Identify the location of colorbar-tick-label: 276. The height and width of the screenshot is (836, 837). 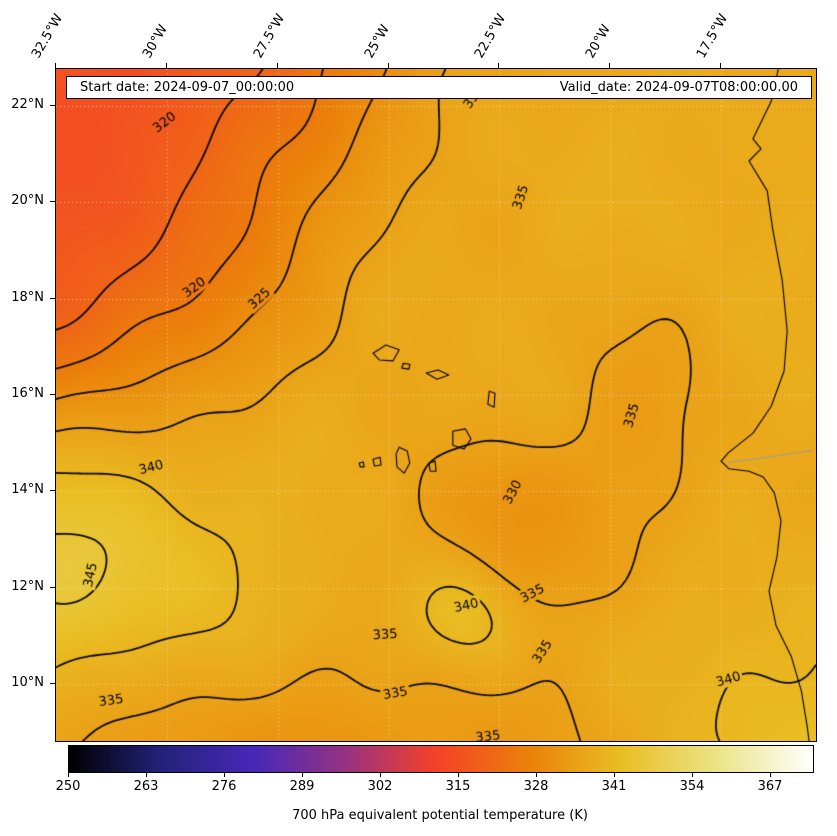
(224, 786).